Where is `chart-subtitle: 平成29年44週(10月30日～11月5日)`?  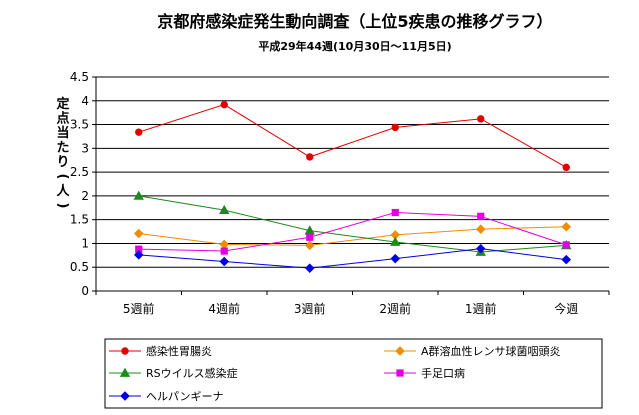 chart-subtitle: 平成29年44週(10月30日～11月5日) is located at coordinates (354, 46).